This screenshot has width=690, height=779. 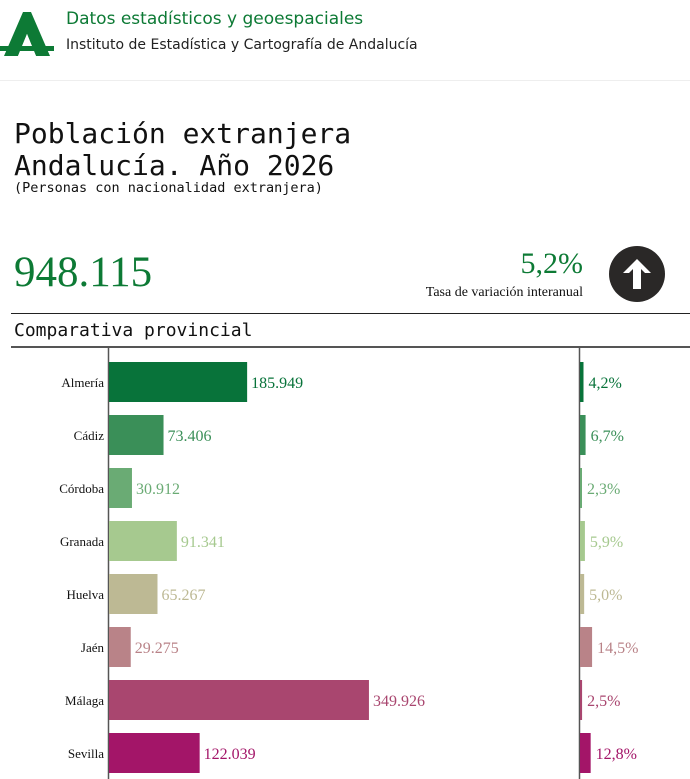 I want to click on population-value-jaen: 29.275, so click(x=157, y=648).